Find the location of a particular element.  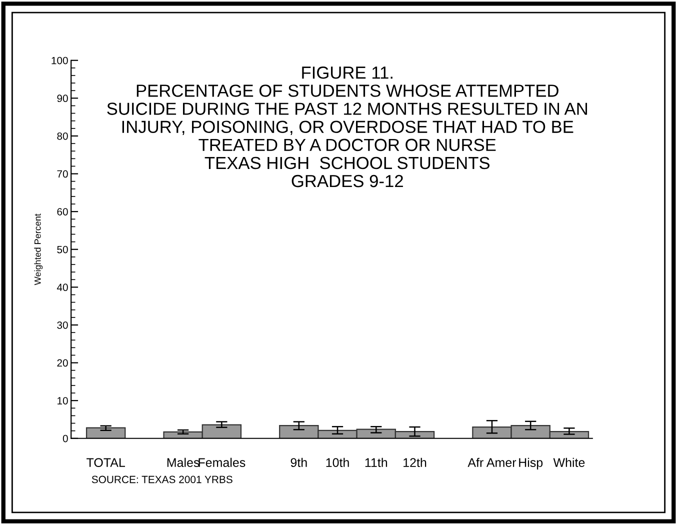

y-tick-label: 70 is located at coordinates (62, 174).